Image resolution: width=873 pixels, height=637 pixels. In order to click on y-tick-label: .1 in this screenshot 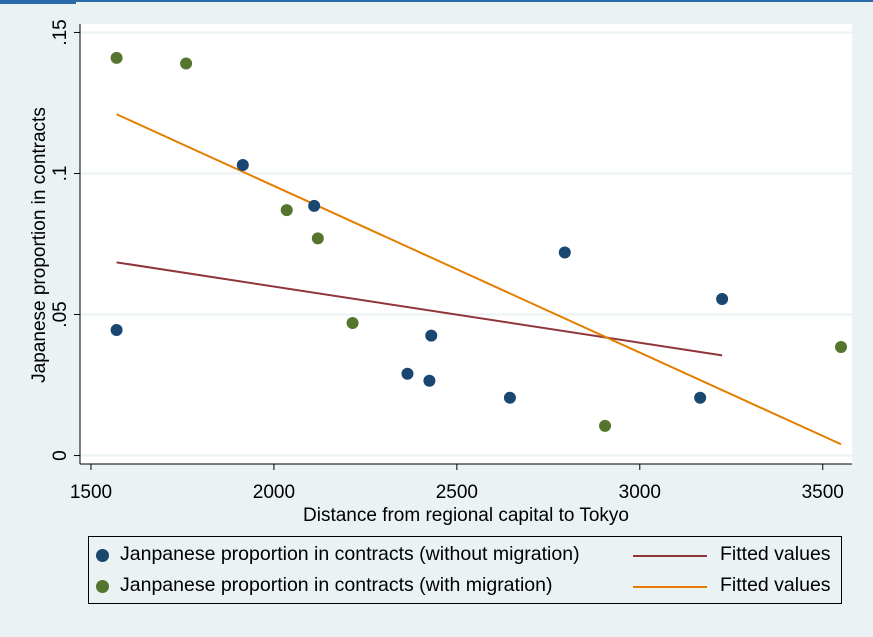, I will do `click(60, 174)`.